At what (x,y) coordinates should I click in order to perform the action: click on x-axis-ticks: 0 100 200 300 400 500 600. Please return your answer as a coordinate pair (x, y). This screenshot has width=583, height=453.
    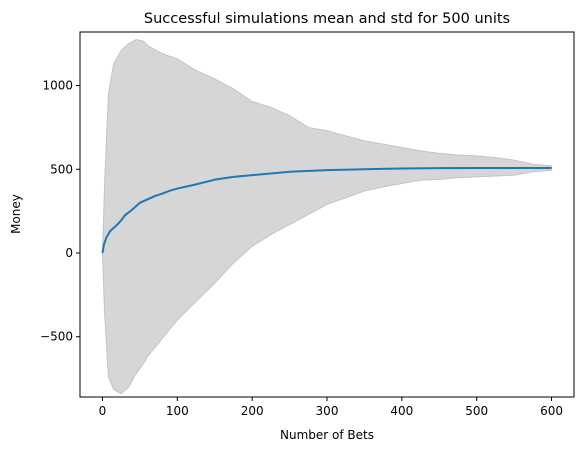
    Looking at the image, I should click on (331, 407).